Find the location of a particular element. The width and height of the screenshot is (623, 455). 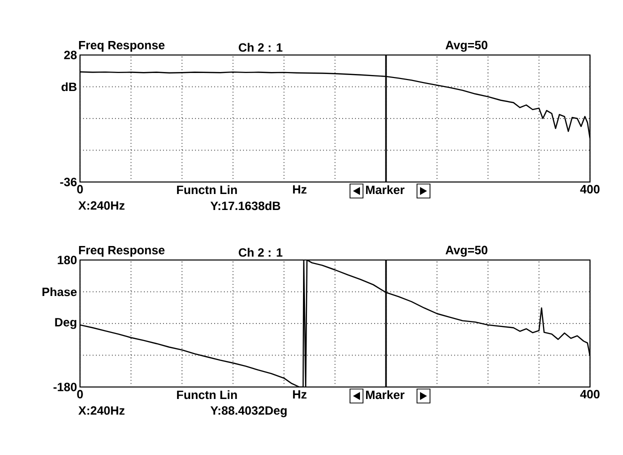

y-tick-label: -36 is located at coordinates (68, 182).